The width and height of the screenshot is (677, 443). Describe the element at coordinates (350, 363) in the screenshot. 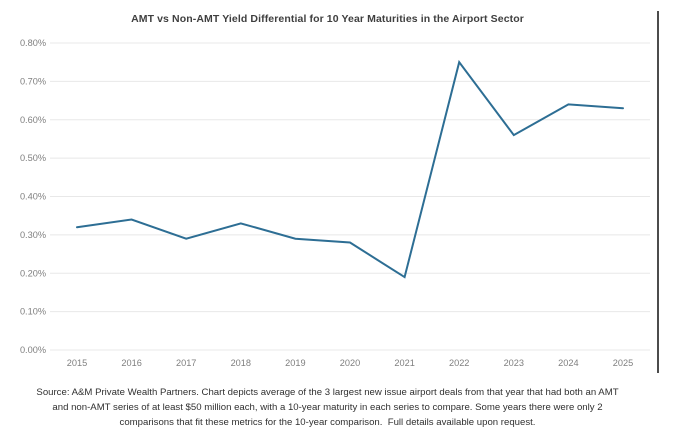

I see `x-tick-label: 2020` at that location.